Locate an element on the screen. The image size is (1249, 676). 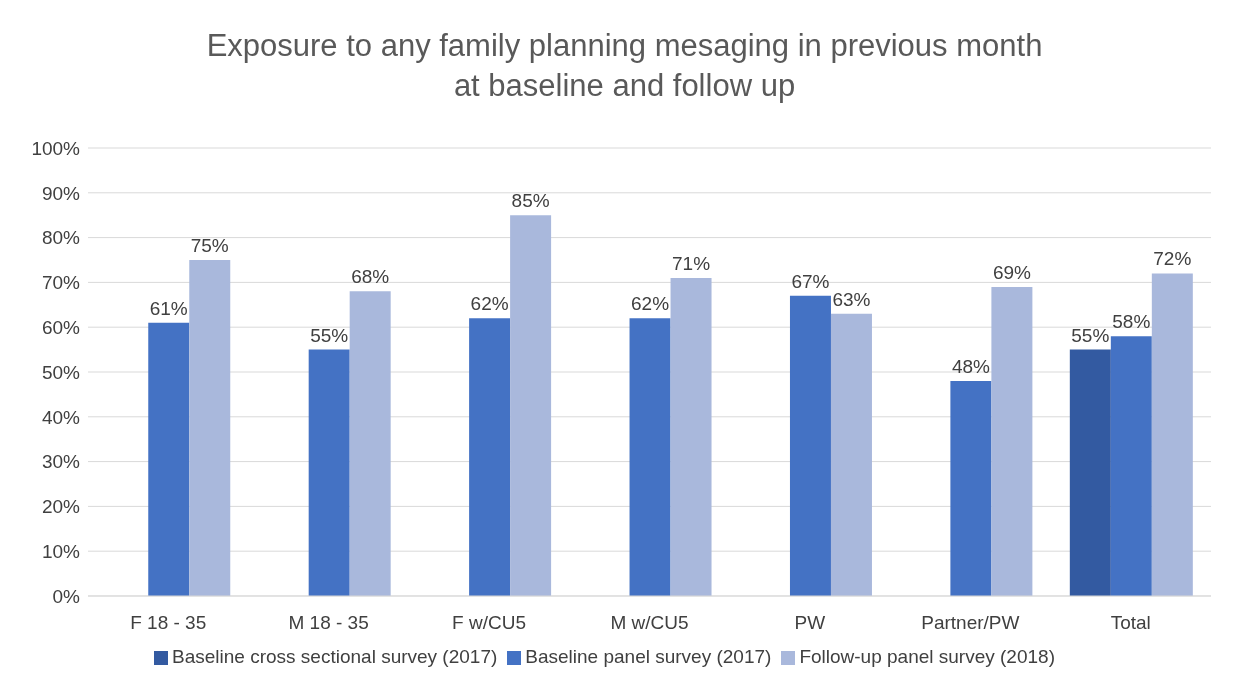
y-tick-label: 60% is located at coordinates (61, 327).